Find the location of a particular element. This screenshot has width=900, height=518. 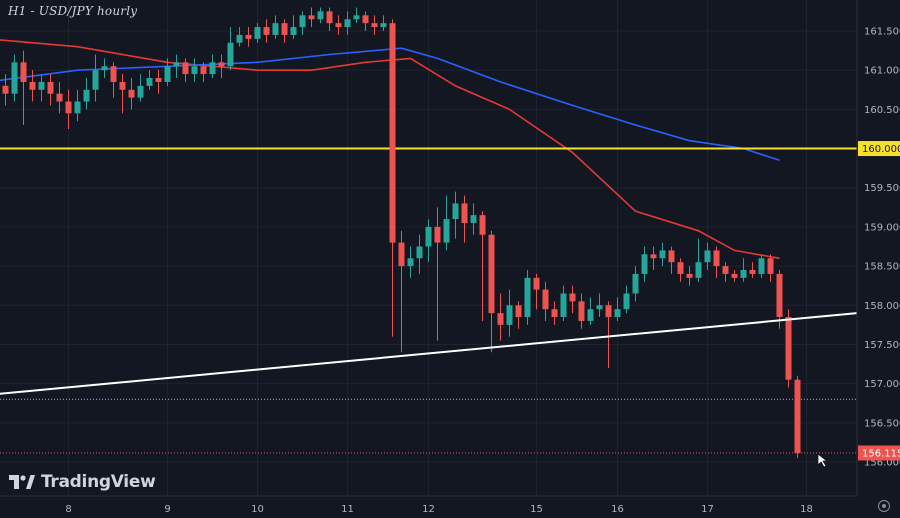

price-tags: 160.000 156.115 is located at coordinates (879, 301).